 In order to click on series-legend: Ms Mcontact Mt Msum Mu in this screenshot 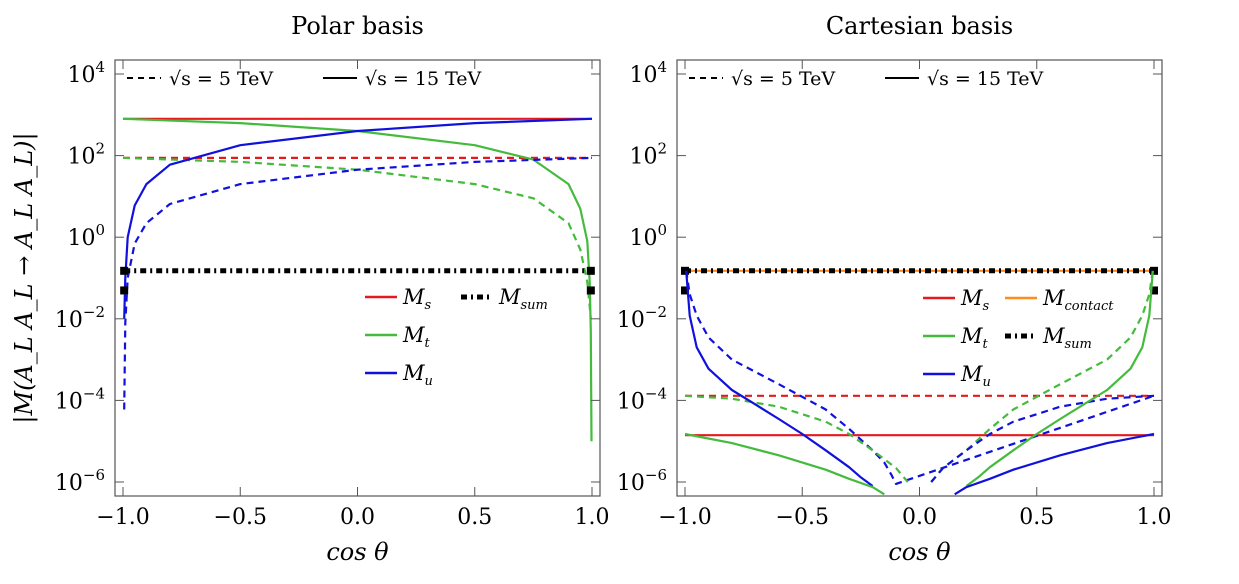, I will do `click(1018, 338)`.